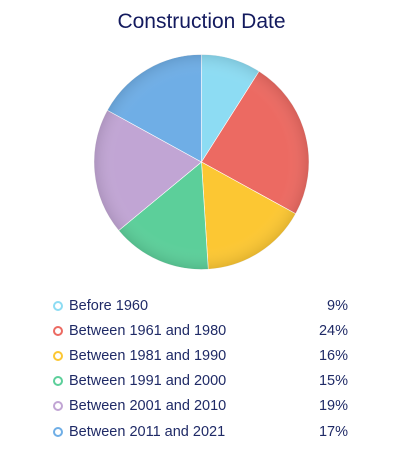  What do you see at coordinates (333, 431) in the screenshot?
I see `legend-value: 17%` at bounding box center [333, 431].